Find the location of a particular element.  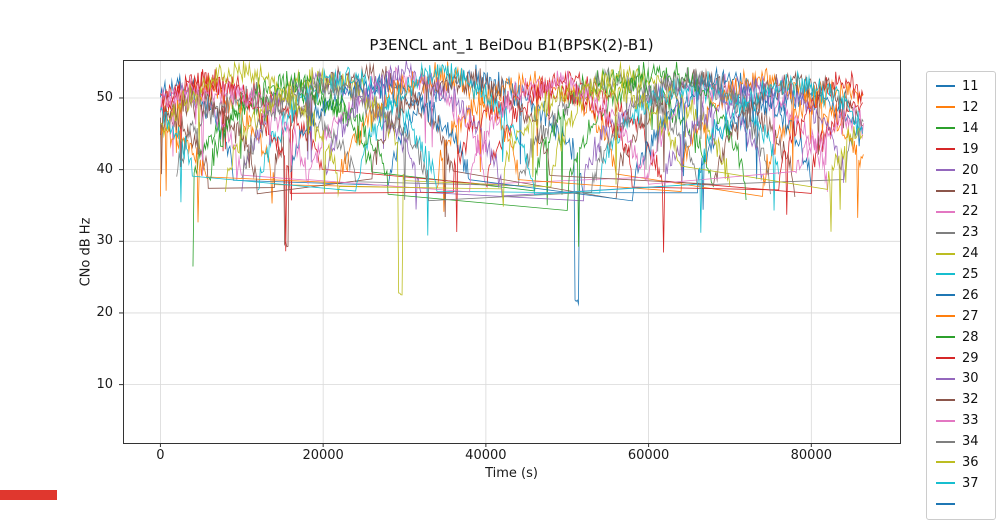

legend-item: 26 is located at coordinates (965, 295).